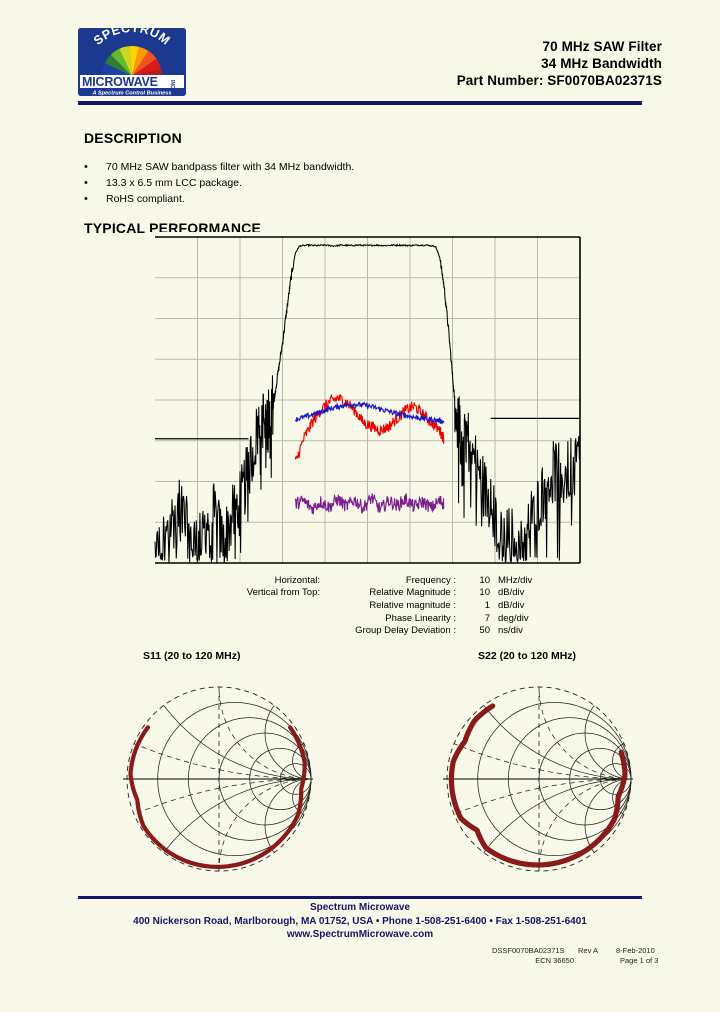 This screenshot has width=720, height=1012. I want to click on legend-unit: deg/div, so click(513, 618).